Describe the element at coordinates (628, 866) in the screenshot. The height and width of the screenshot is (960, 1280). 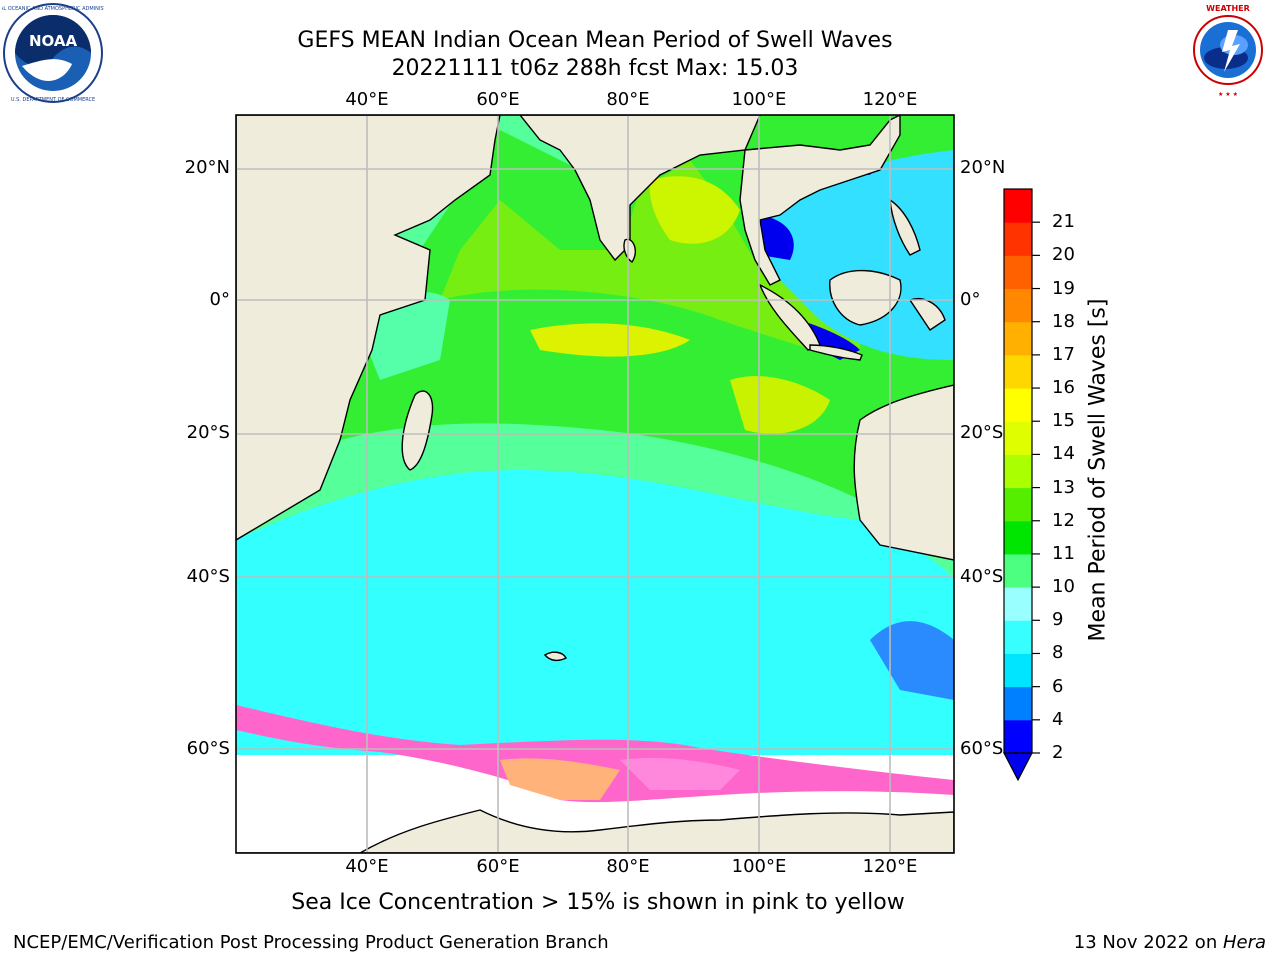
I see `lon-label-bottom: 80°E` at that location.